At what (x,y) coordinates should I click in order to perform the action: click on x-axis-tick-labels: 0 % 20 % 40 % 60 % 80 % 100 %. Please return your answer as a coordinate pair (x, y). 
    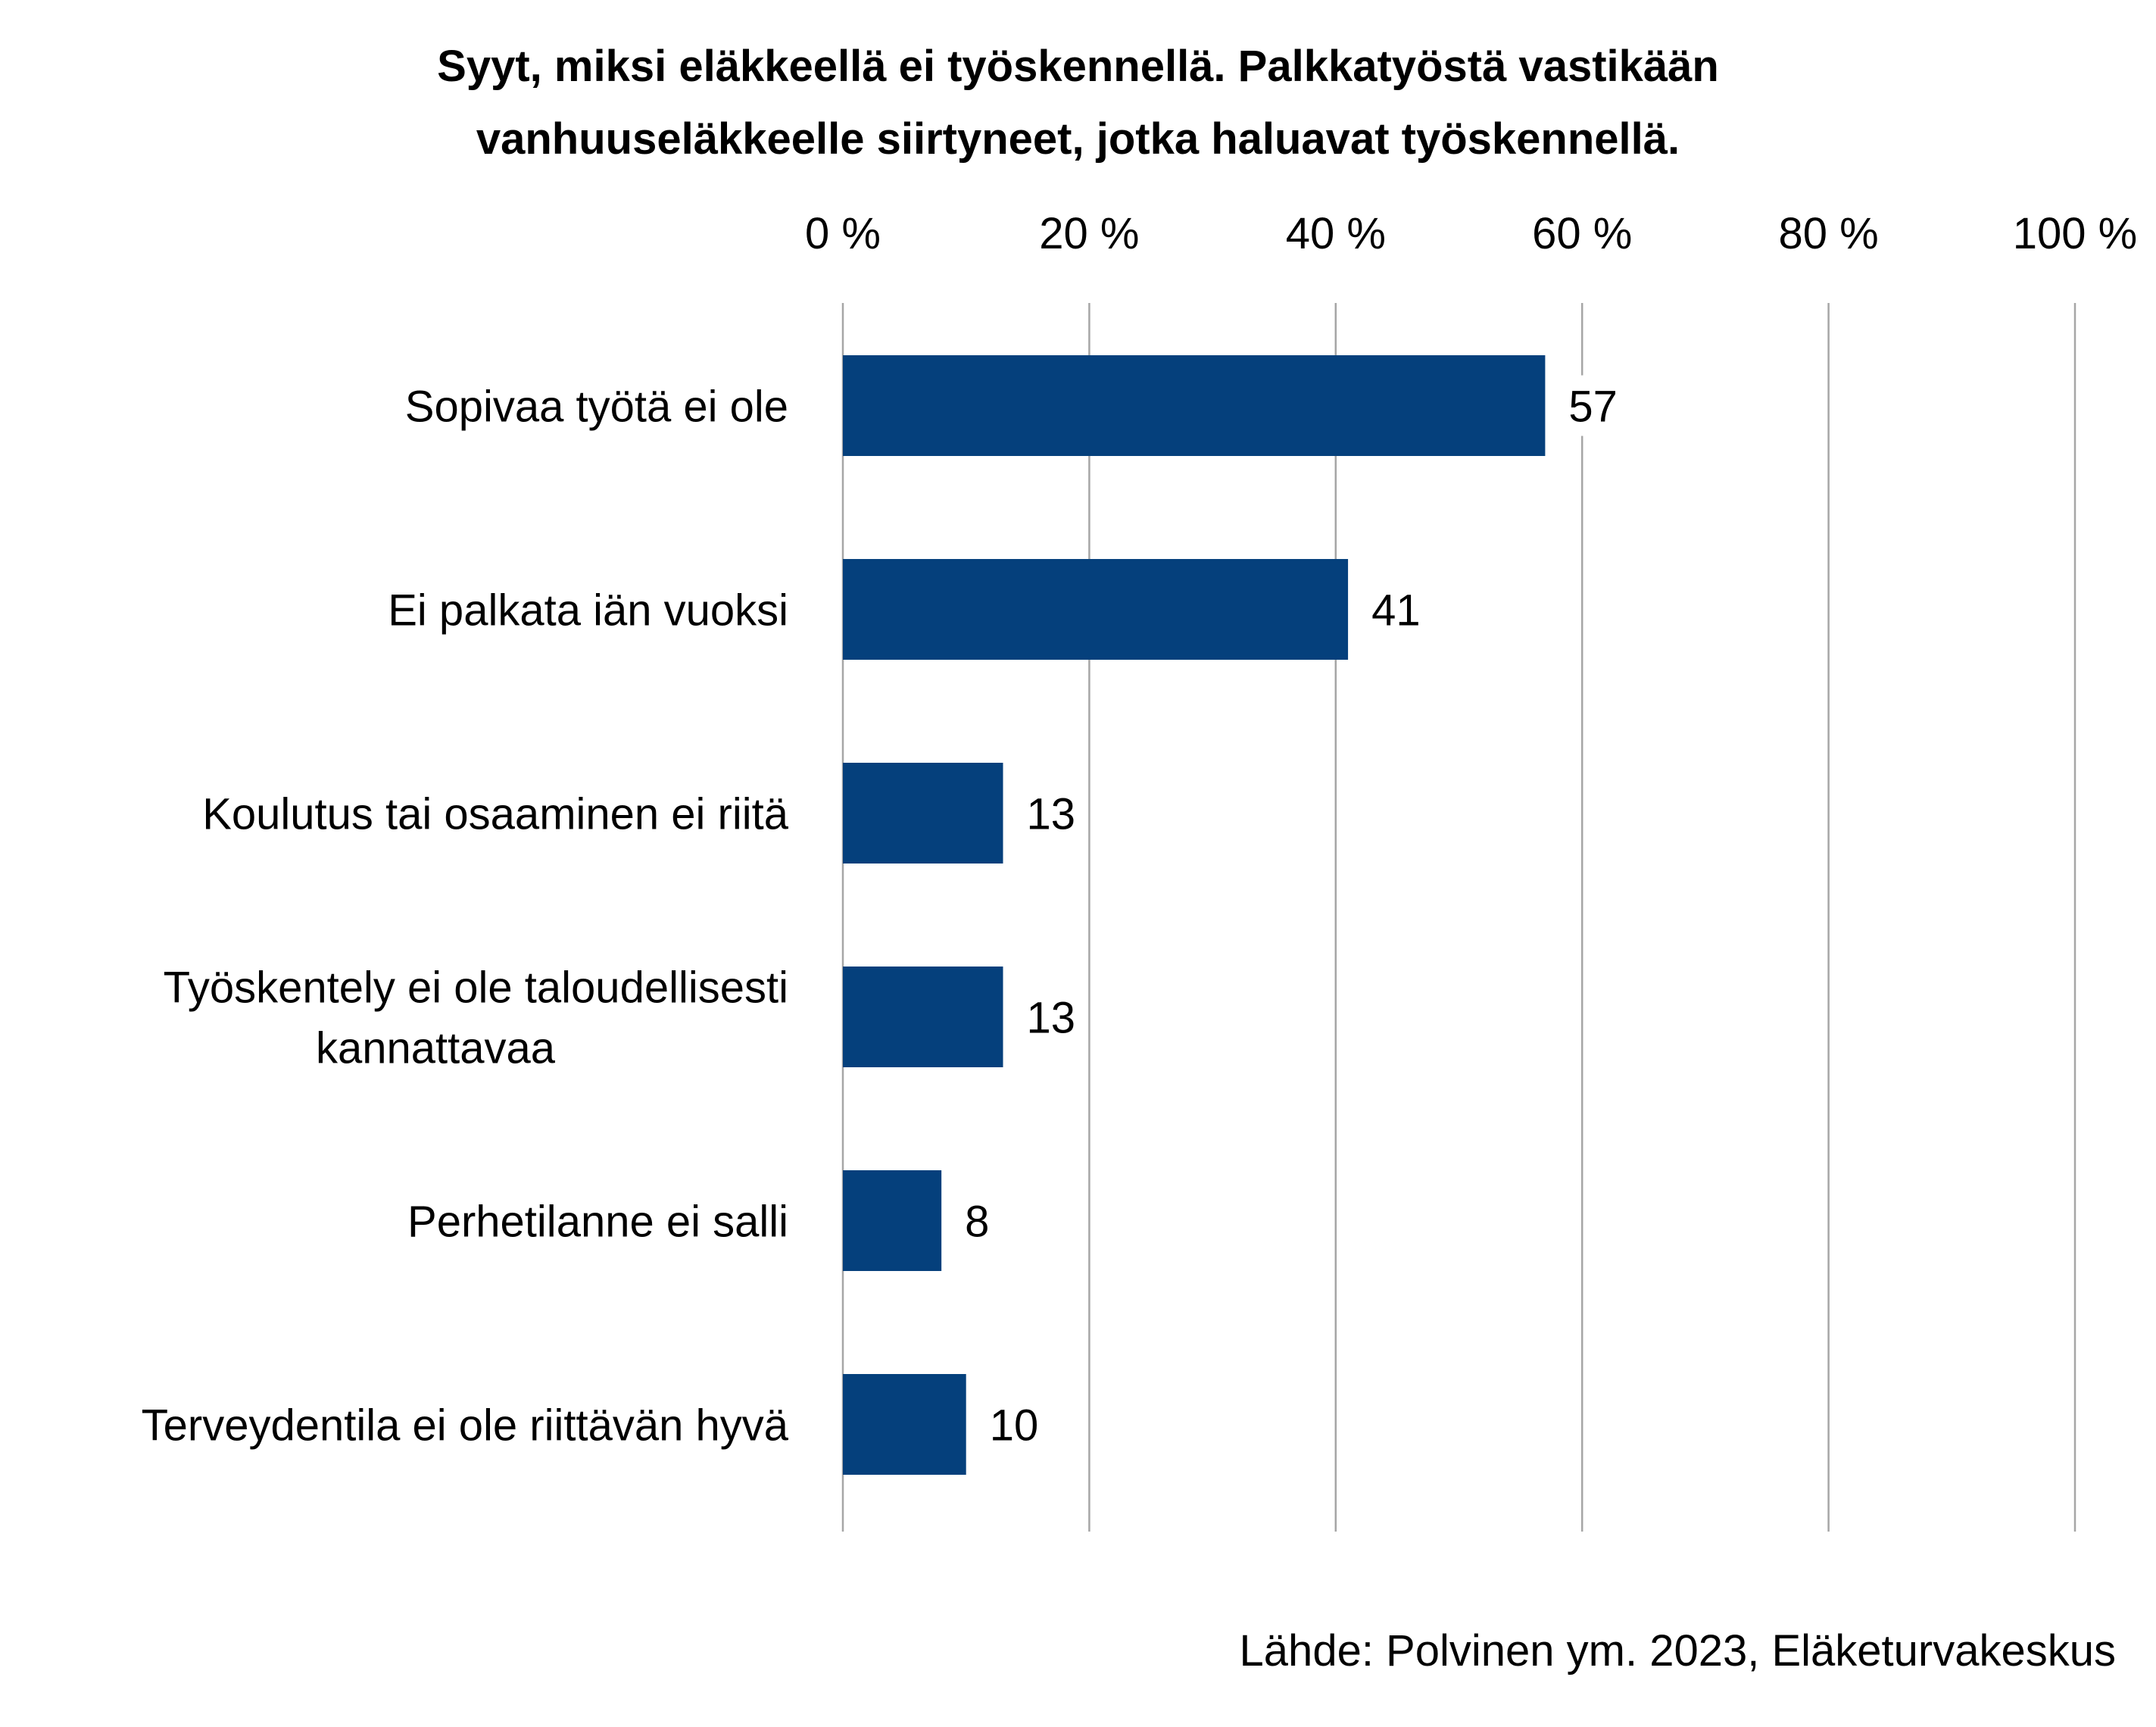
    Looking at the image, I should click on (1471, 233).